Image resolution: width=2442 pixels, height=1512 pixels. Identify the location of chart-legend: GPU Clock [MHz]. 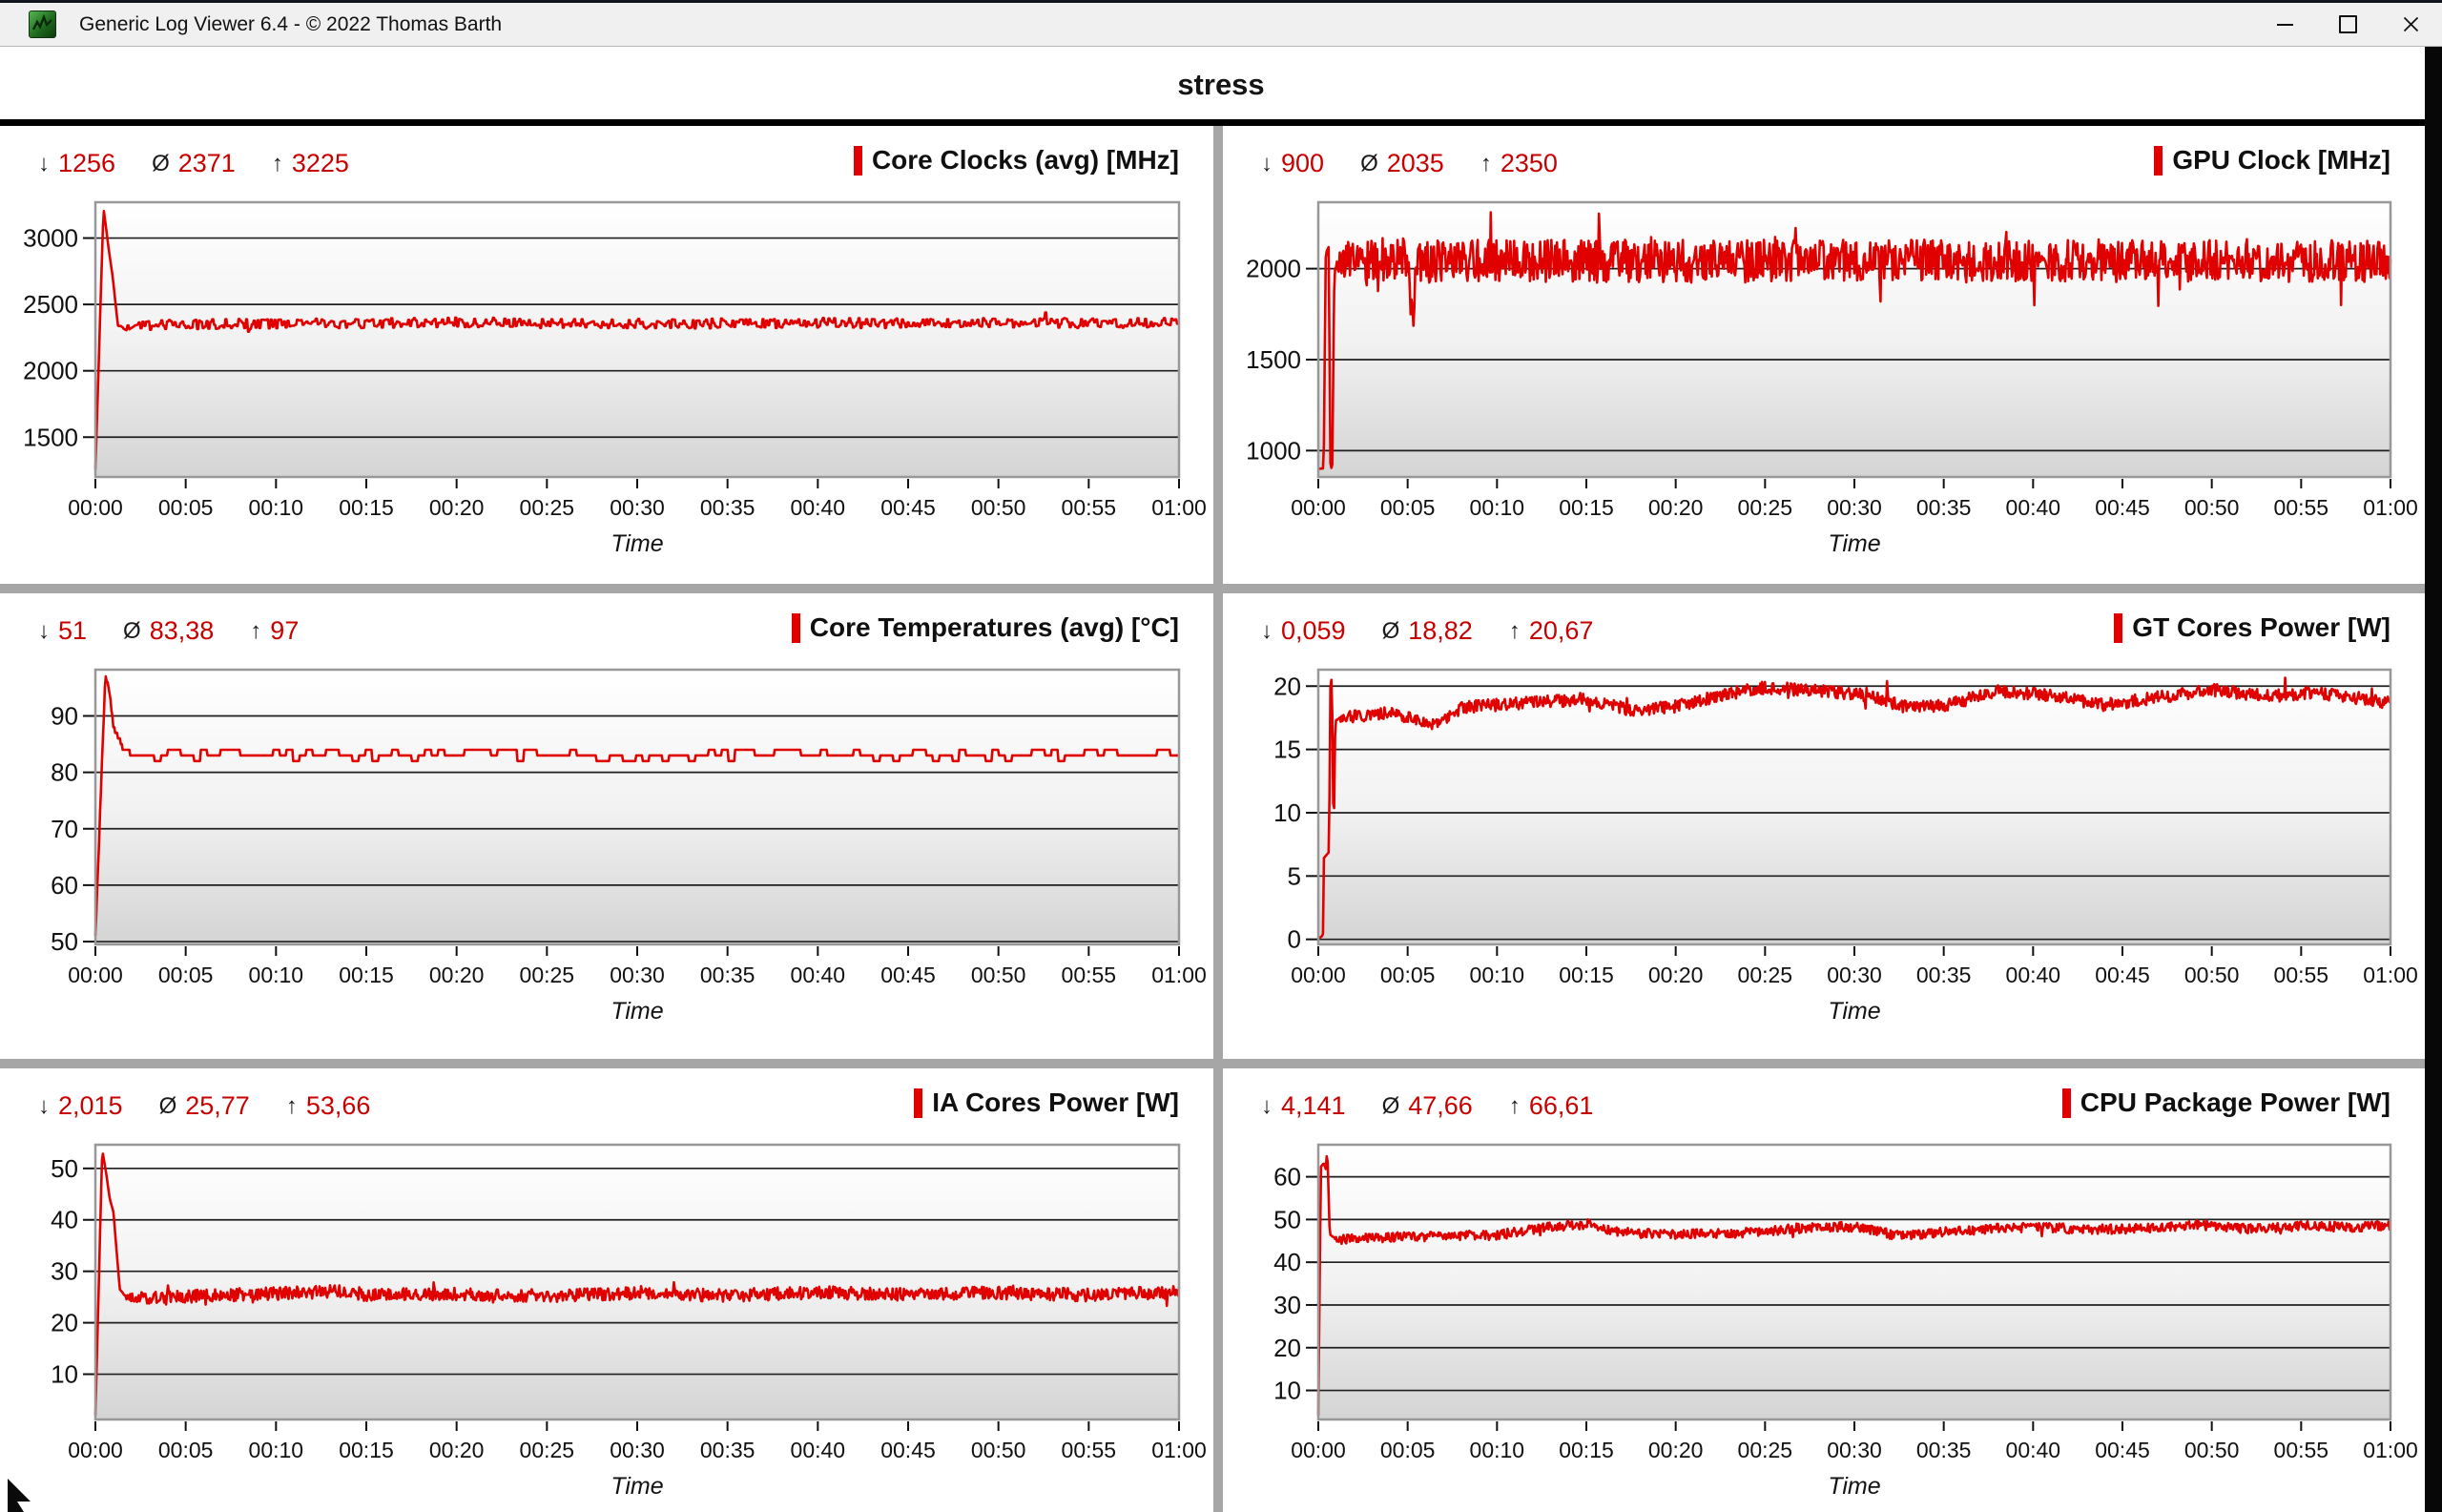
(2272, 160).